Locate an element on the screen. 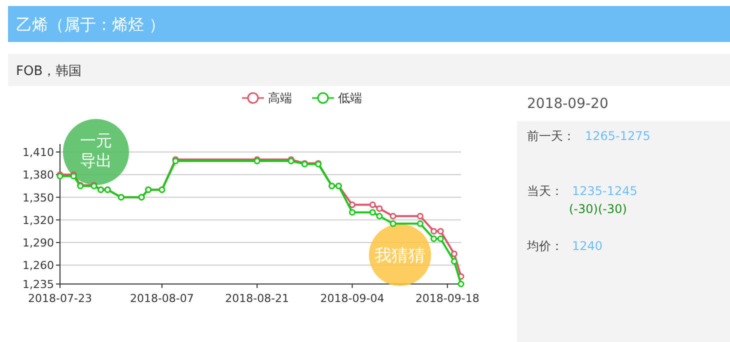 Image resolution: width=730 pixels, height=342 pixels. annotation: 我猜猜 is located at coordinates (400, 256).